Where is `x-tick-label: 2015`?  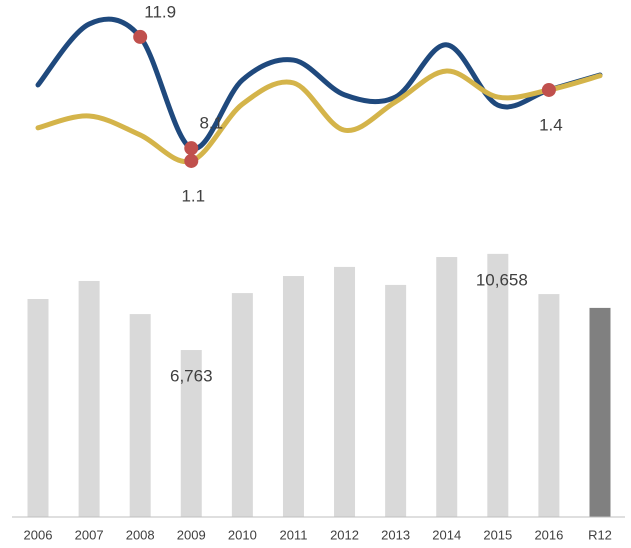
x-tick-label: 2015 is located at coordinates (497, 534).